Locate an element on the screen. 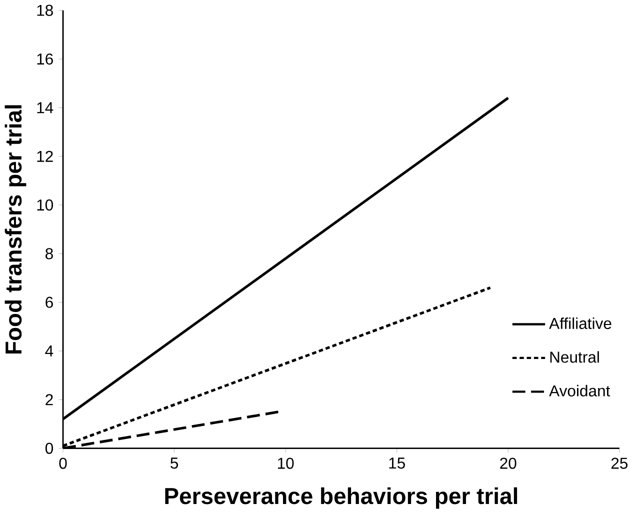 Image resolution: width=633 pixels, height=514 pixels. x-tick-label: 15 is located at coordinates (397, 463).